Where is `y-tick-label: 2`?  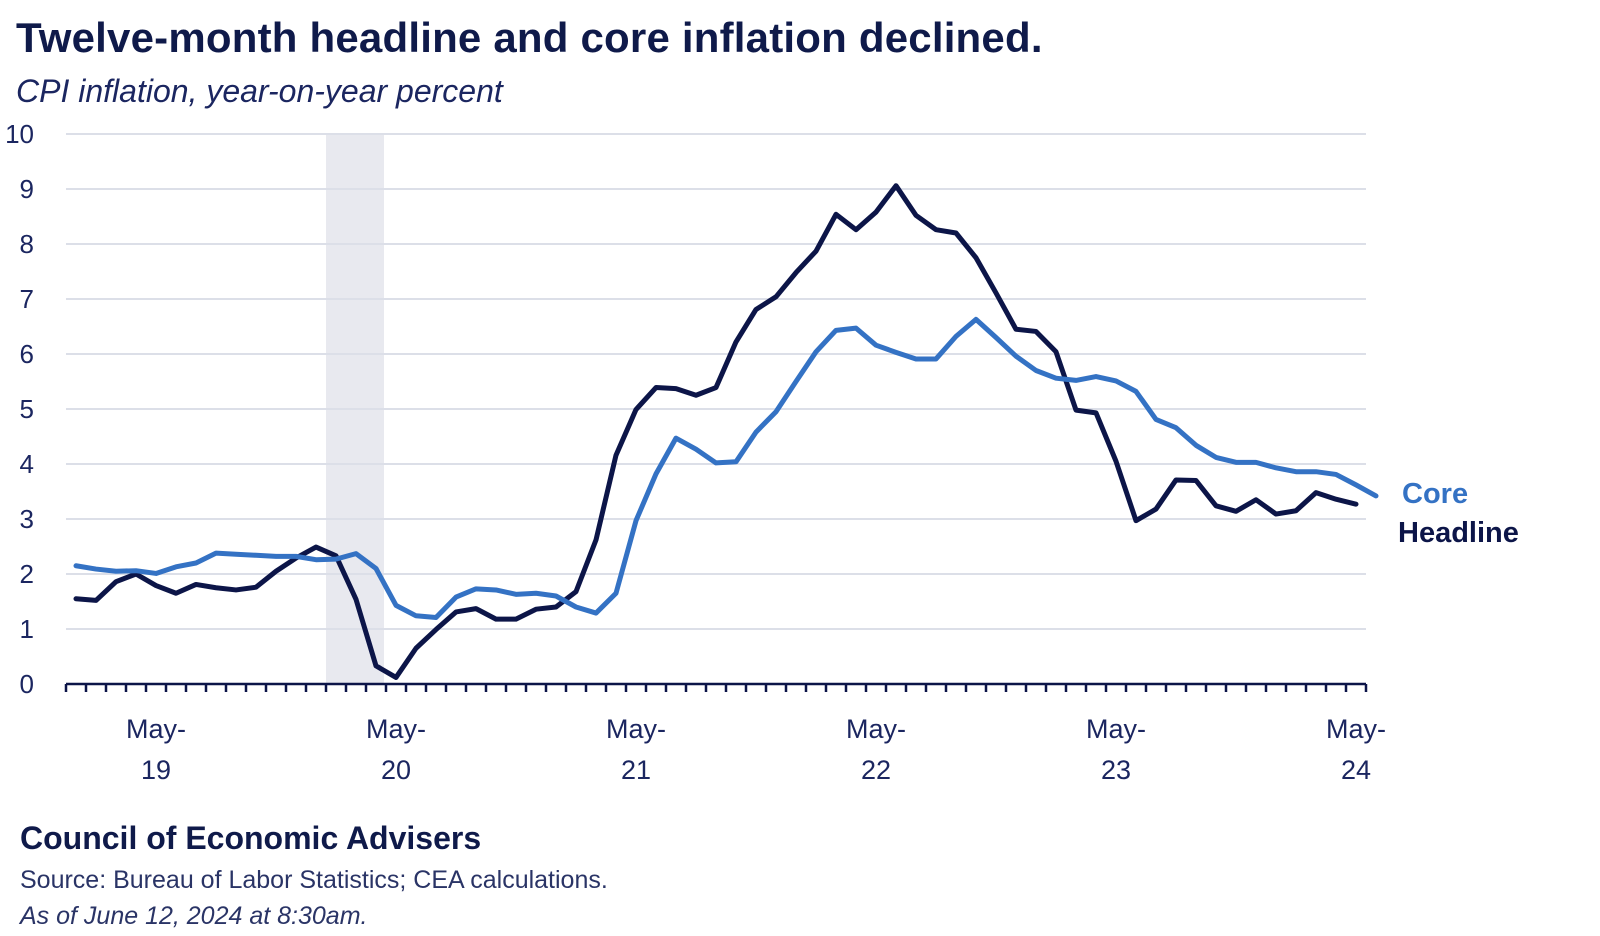
y-tick-label: 2 is located at coordinates (27, 574).